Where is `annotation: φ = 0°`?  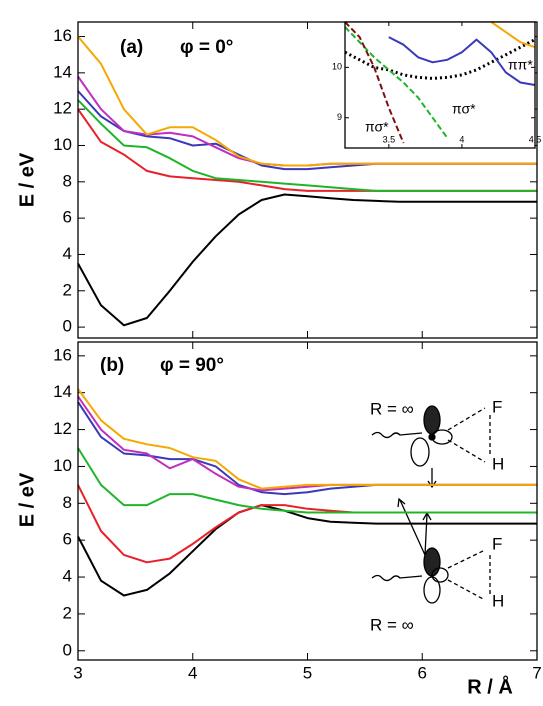
annotation: φ = 0° is located at coordinates (206, 47).